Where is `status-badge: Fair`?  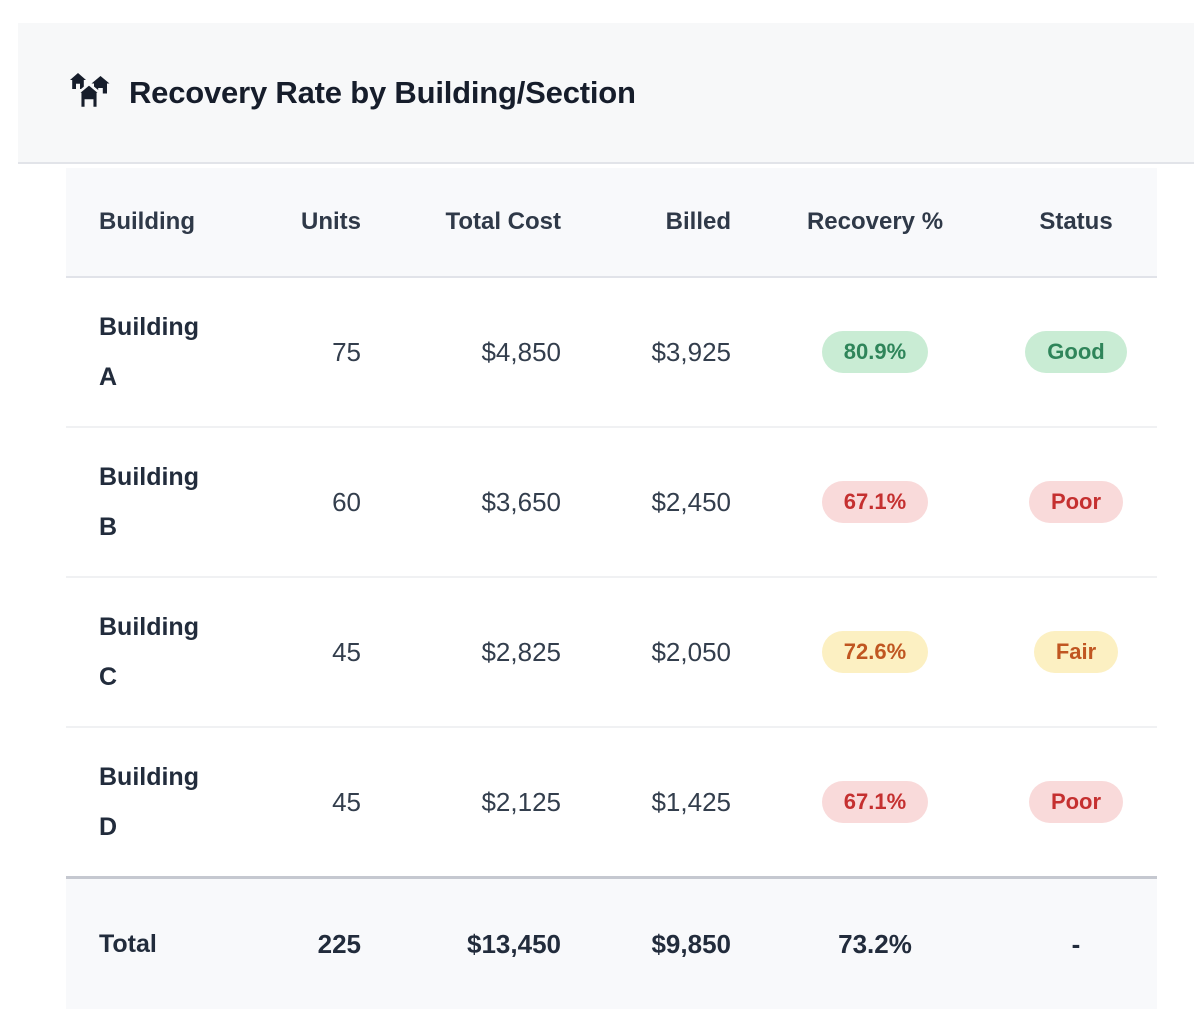
status-badge: Fair is located at coordinates (1076, 652).